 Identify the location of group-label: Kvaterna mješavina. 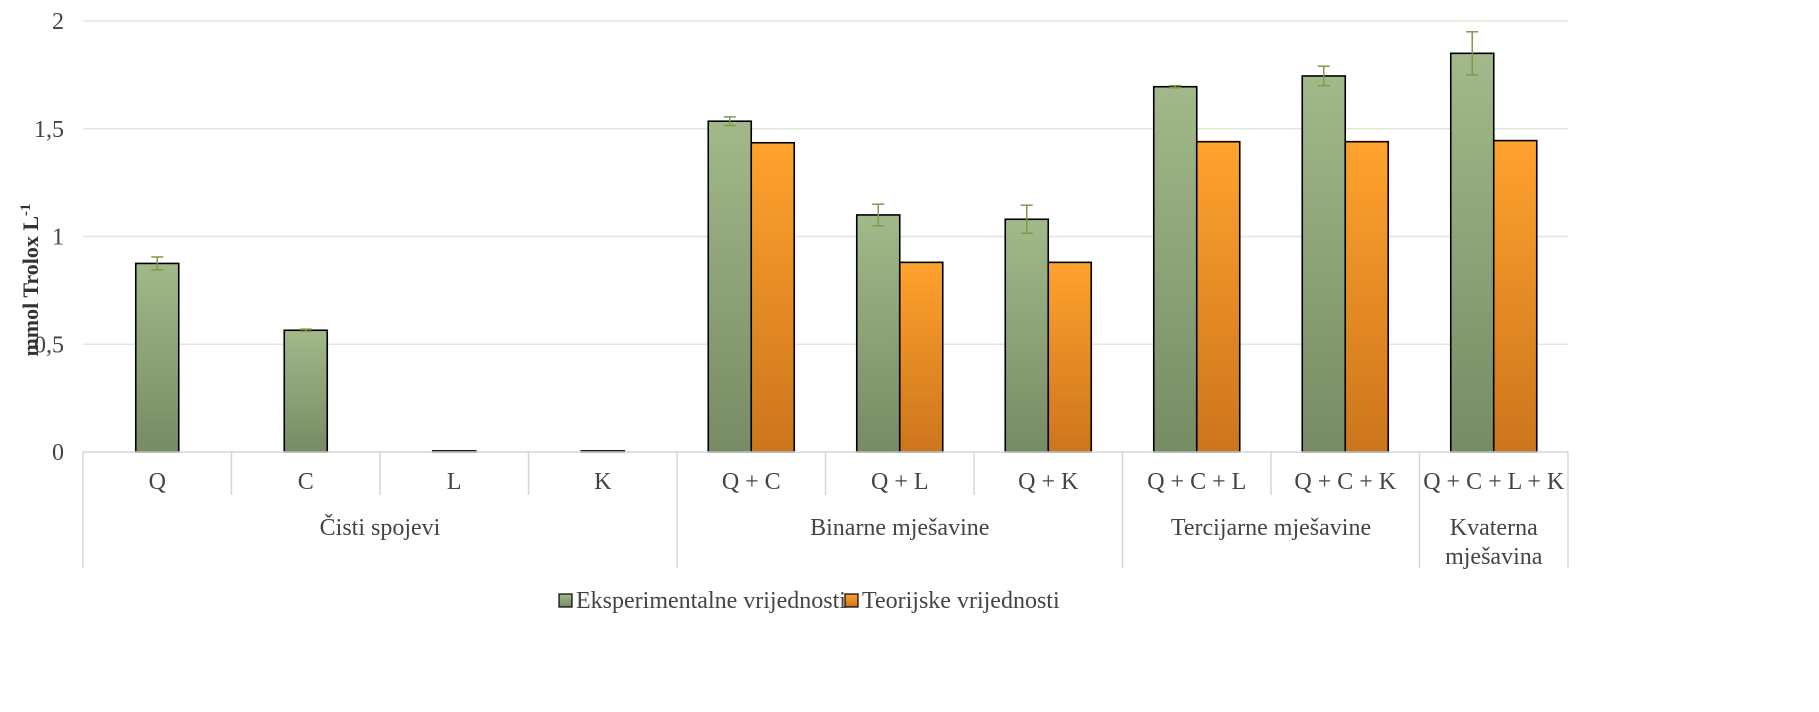
(1494, 542).